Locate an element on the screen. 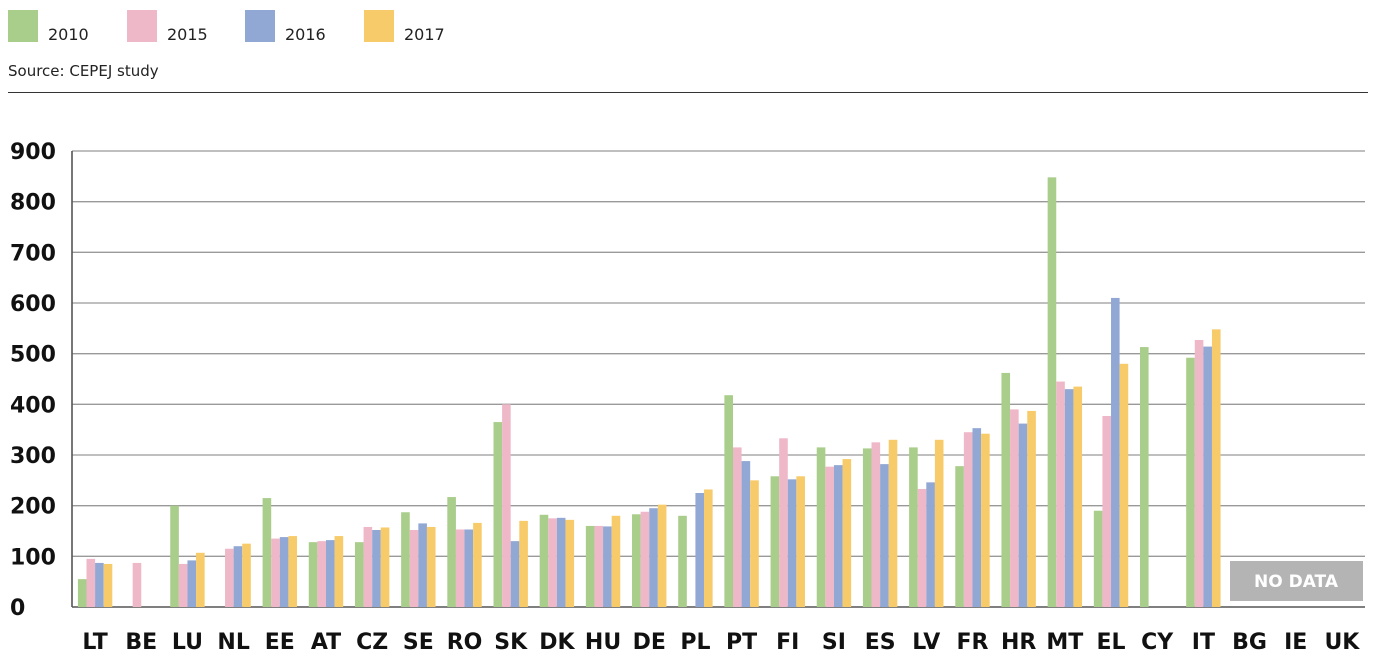 The height and width of the screenshot is (669, 1375). bar-DE-2016 is located at coordinates (653, 557).